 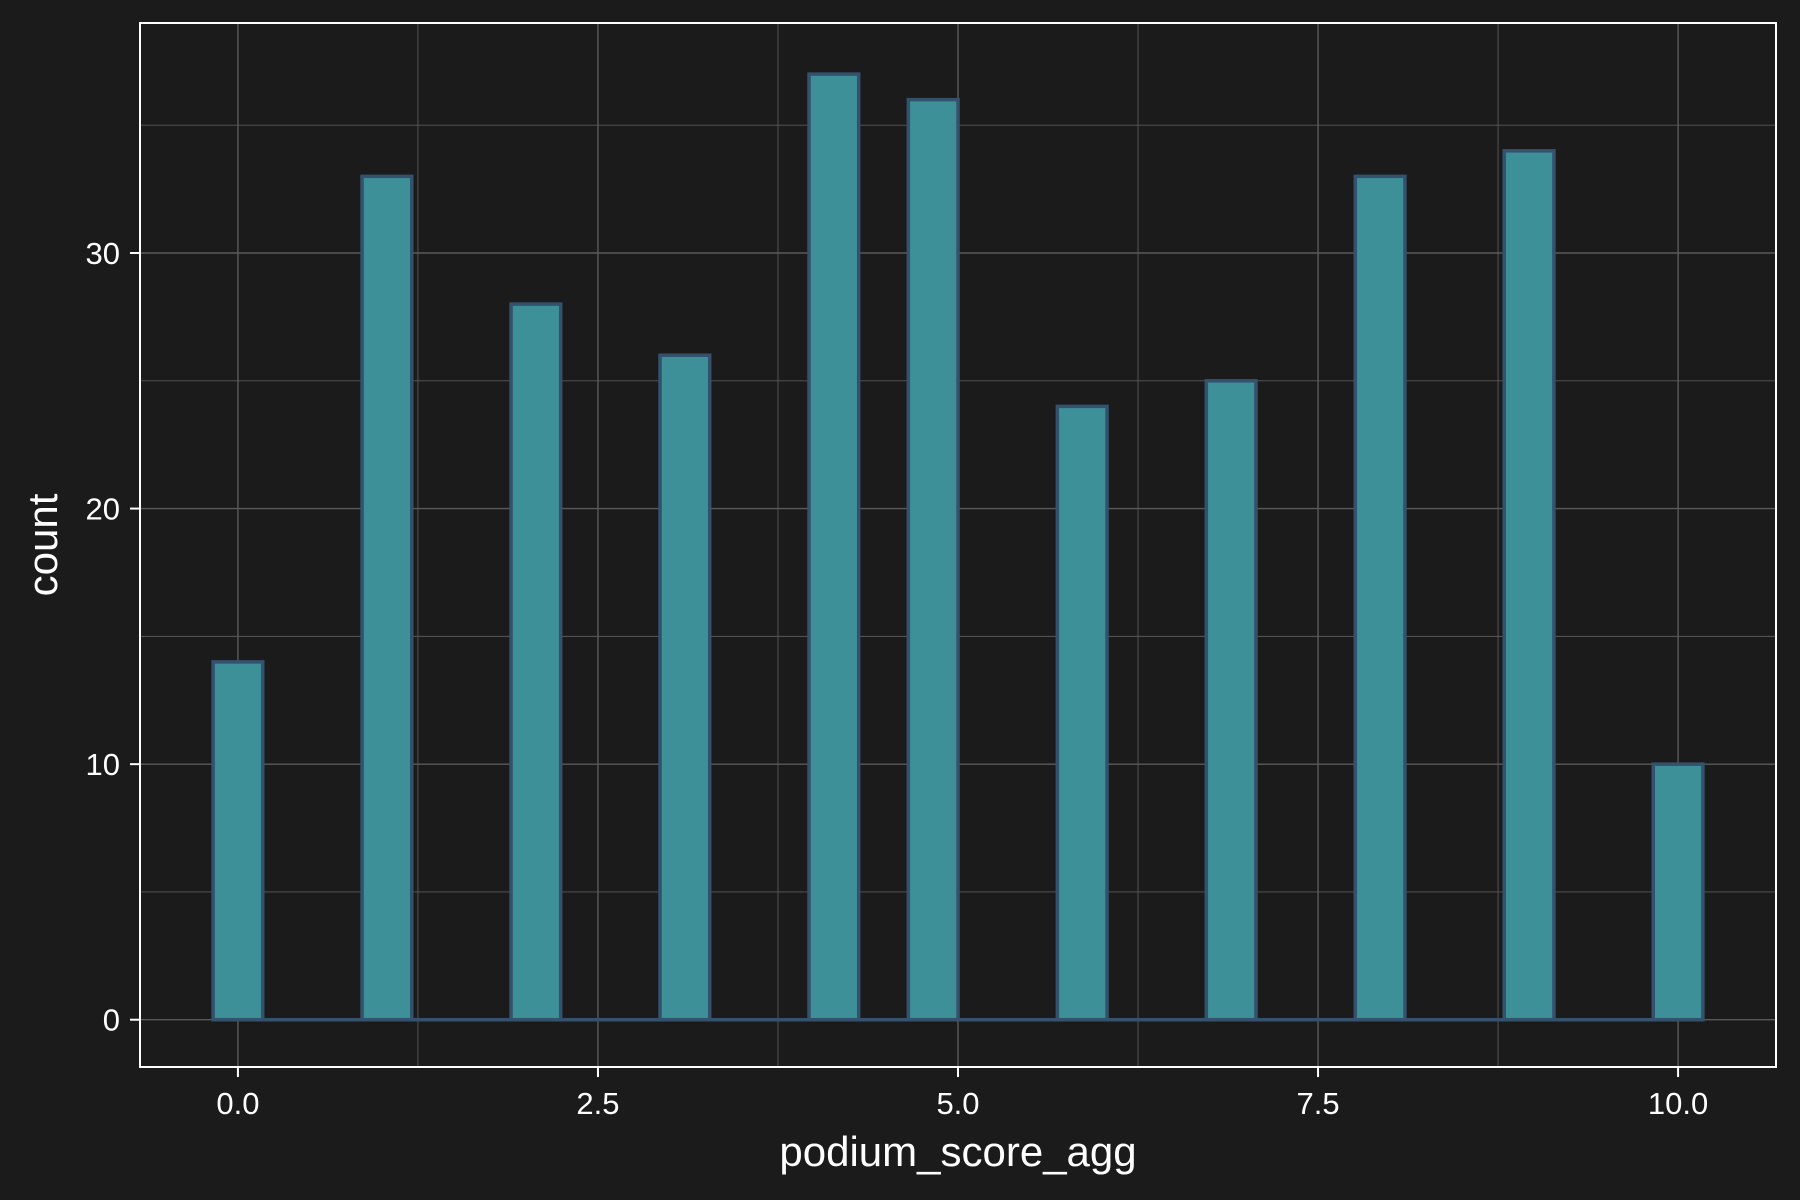 I want to click on y-tick-label: 0, so click(x=111, y=1020).